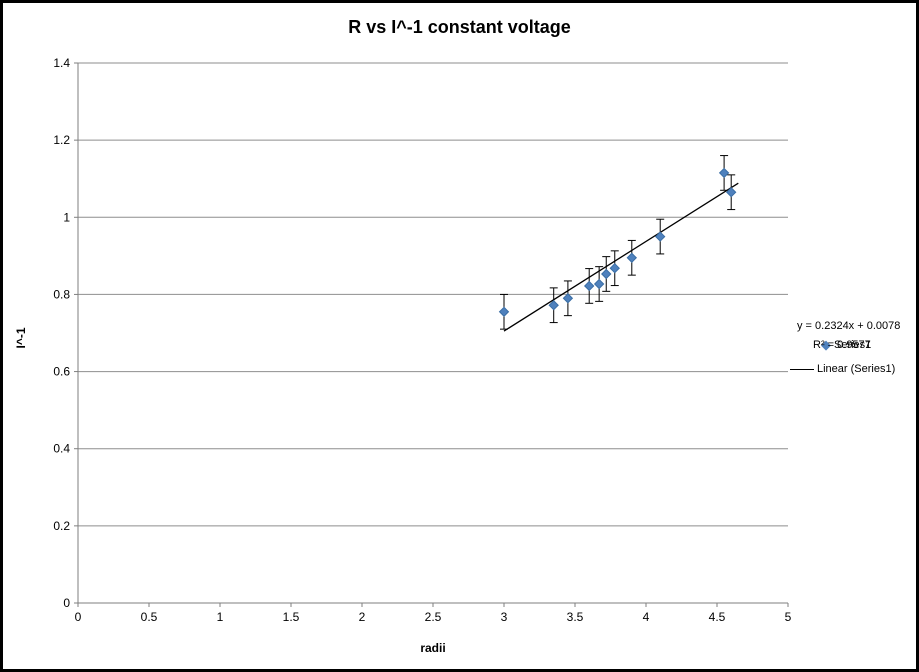 This screenshot has width=919, height=672. Describe the element at coordinates (66, 217) in the screenshot. I see `y-tick-label: 1` at that location.